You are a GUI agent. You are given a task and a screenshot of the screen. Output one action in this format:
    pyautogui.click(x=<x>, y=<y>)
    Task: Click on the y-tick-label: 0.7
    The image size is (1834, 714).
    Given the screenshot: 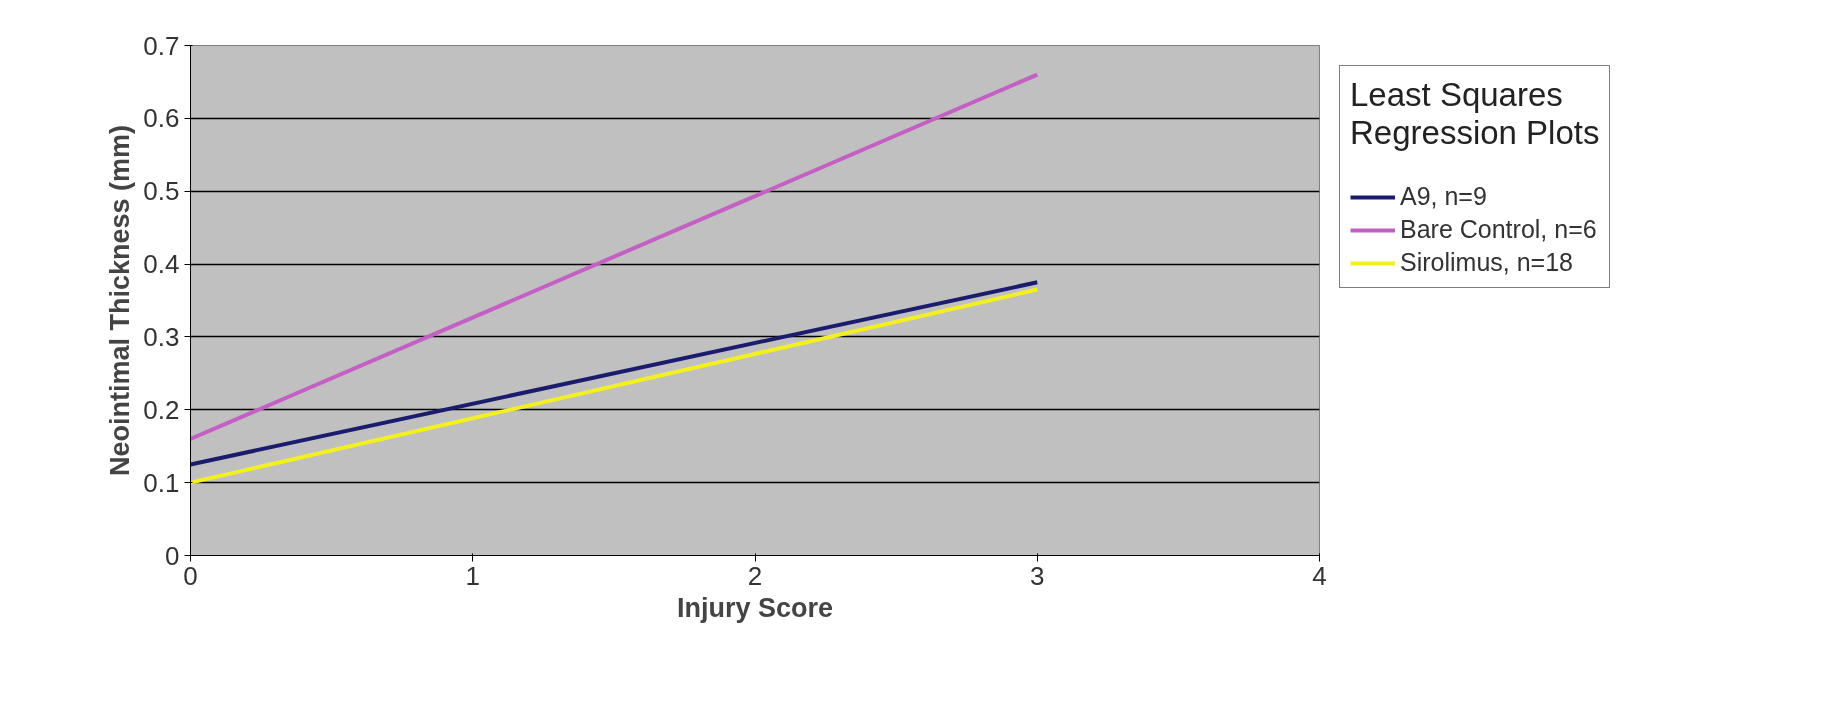 What is the action you would take?
    pyautogui.click(x=161, y=45)
    